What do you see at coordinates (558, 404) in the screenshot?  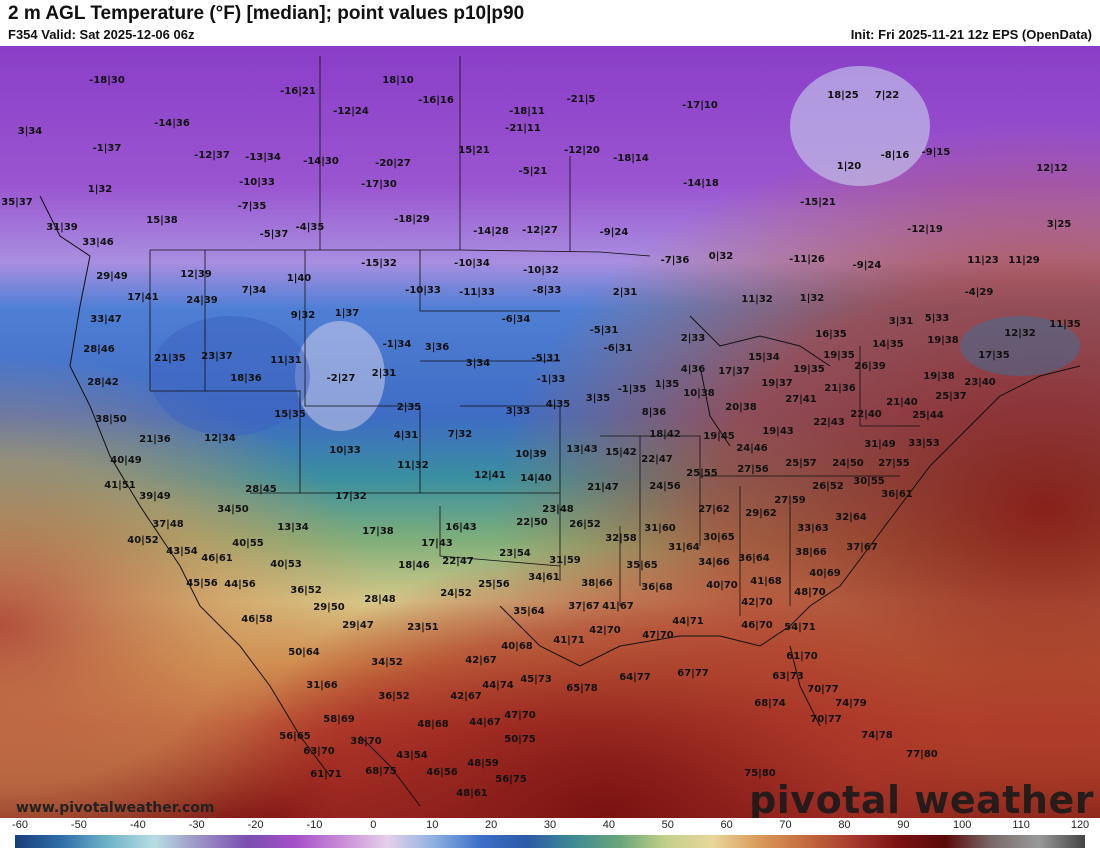 I see `point-value: 4|35` at bounding box center [558, 404].